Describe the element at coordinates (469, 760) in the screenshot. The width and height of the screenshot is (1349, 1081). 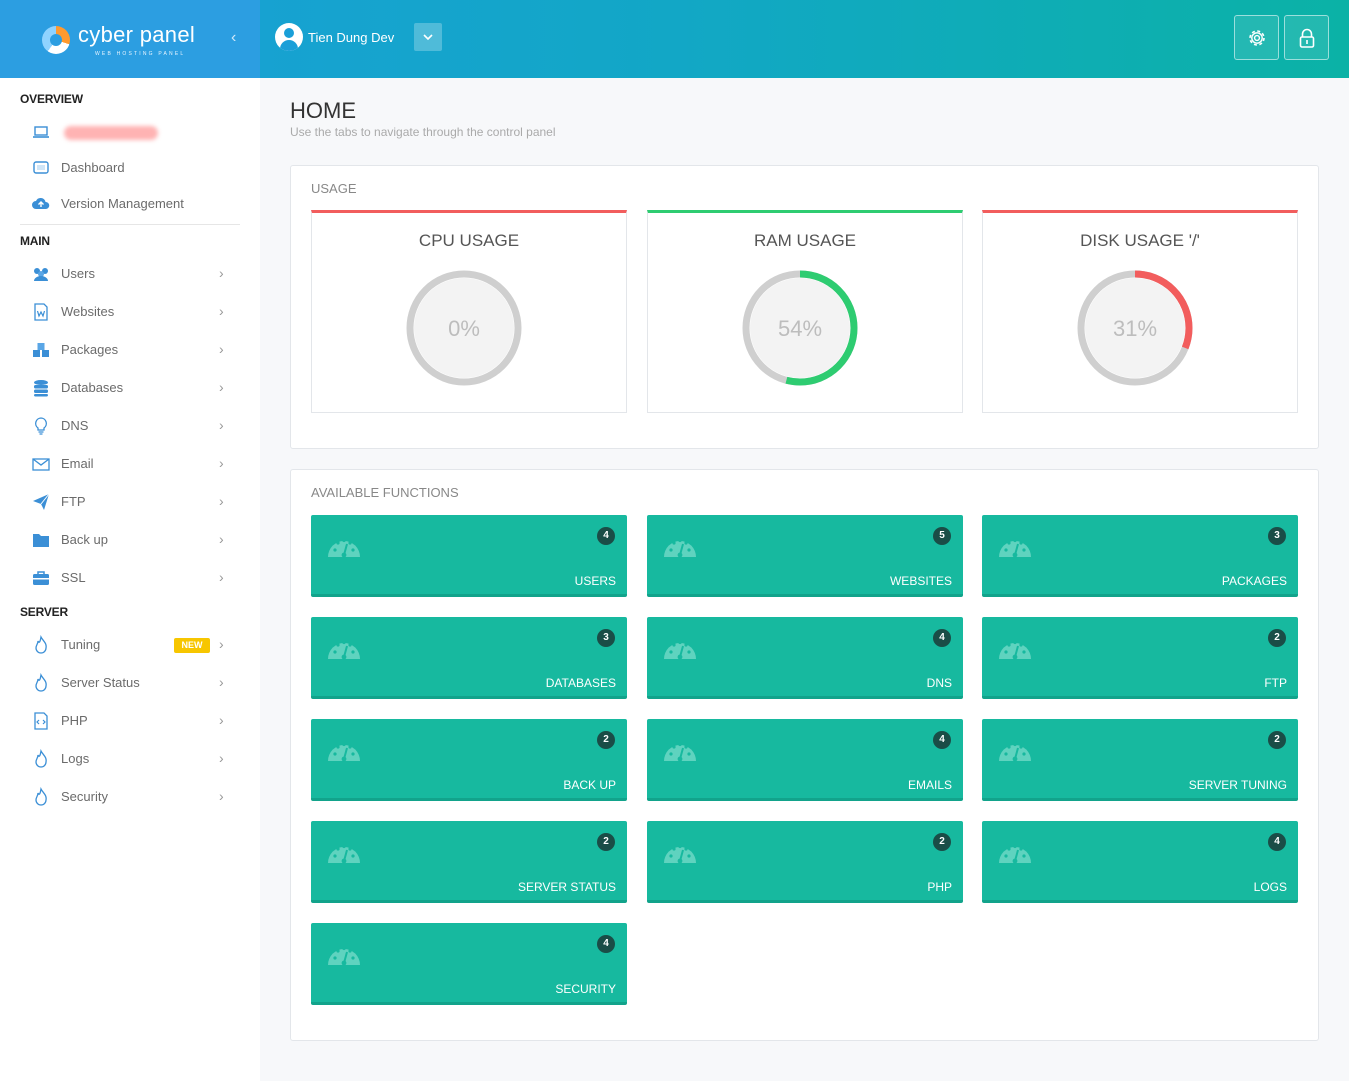
I see `function-tile-back-up: 2 BACK UP` at that location.